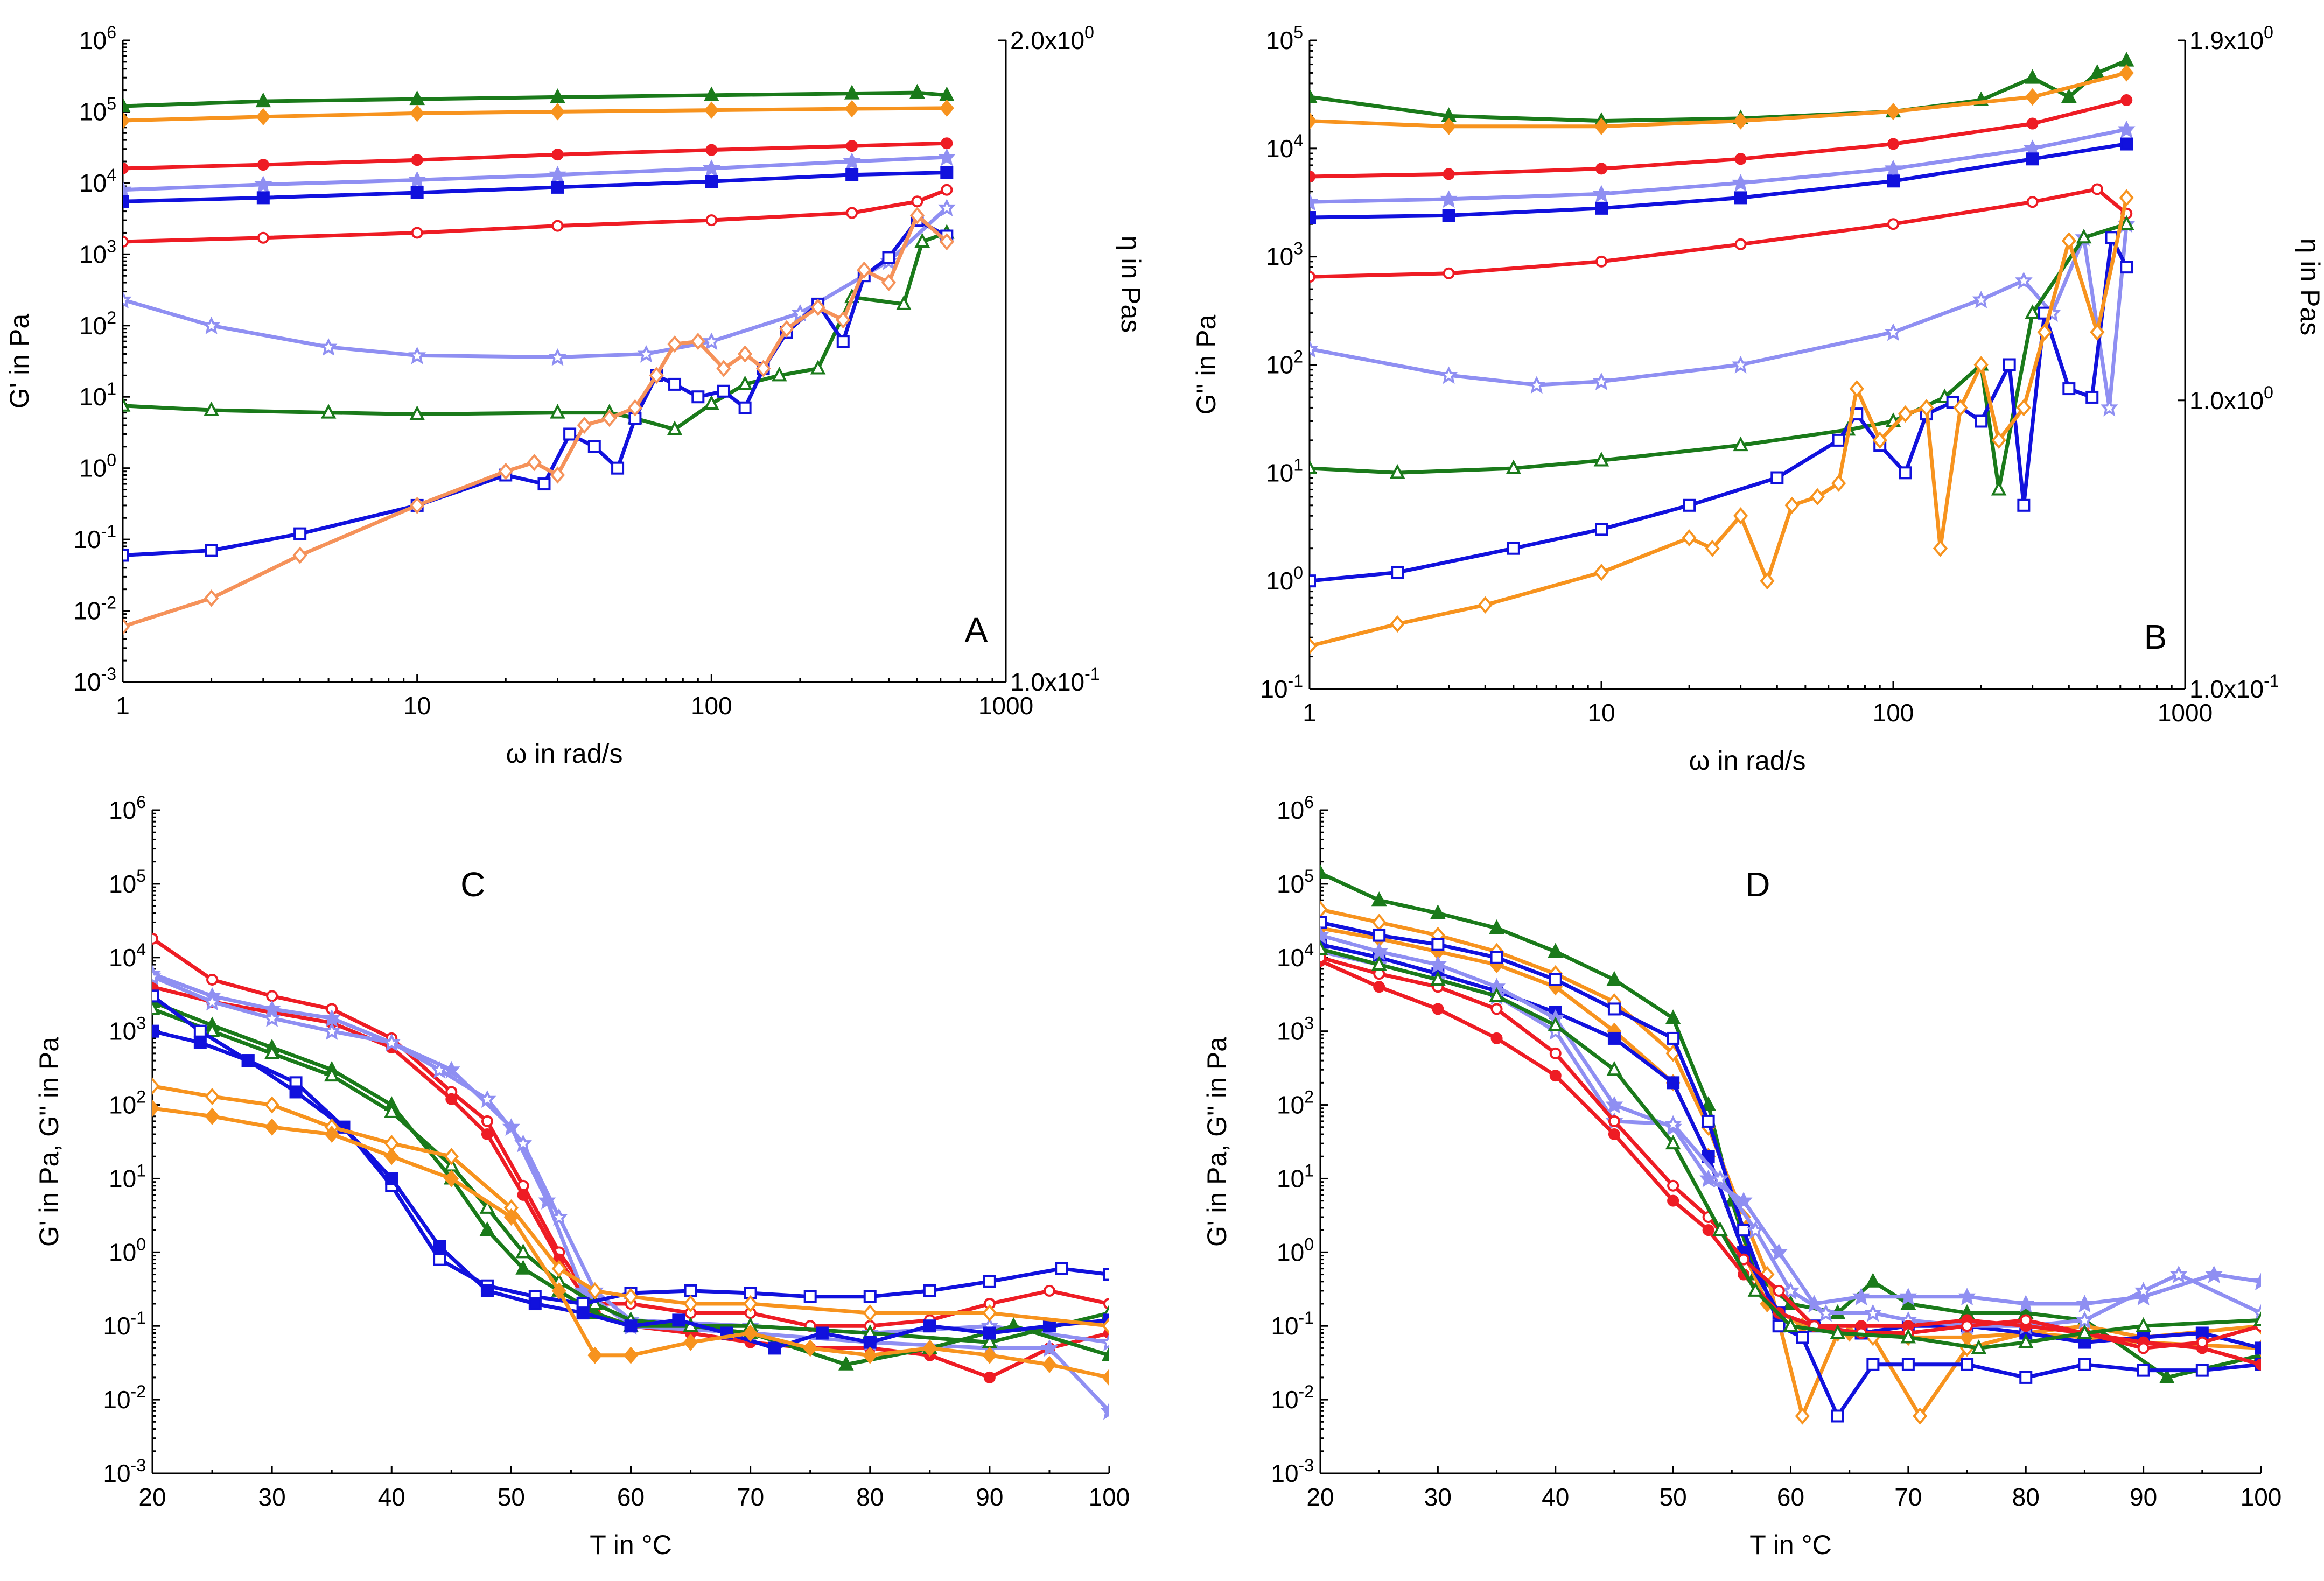 Image resolution: width=2324 pixels, height=1581 pixels. What do you see at coordinates (94, 537) in the screenshot?
I see `y-tick-label: 10⁻¹` at bounding box center [94, 537].